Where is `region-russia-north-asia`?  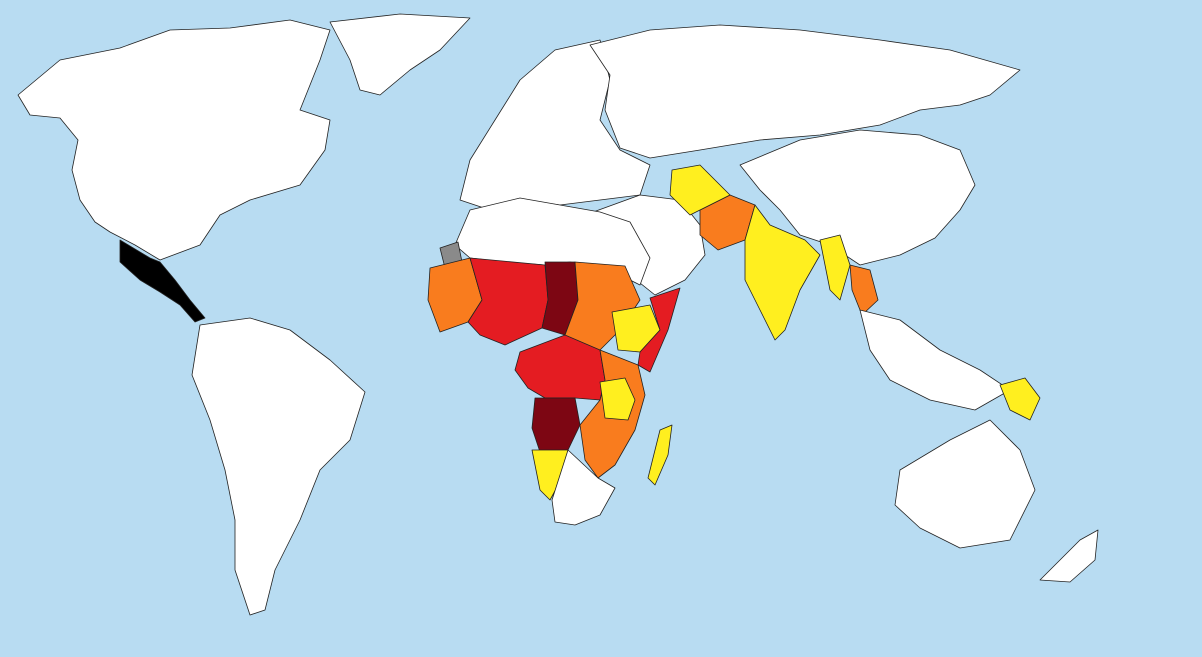
region-russia-north-asia is located at coordinates (805, 91).